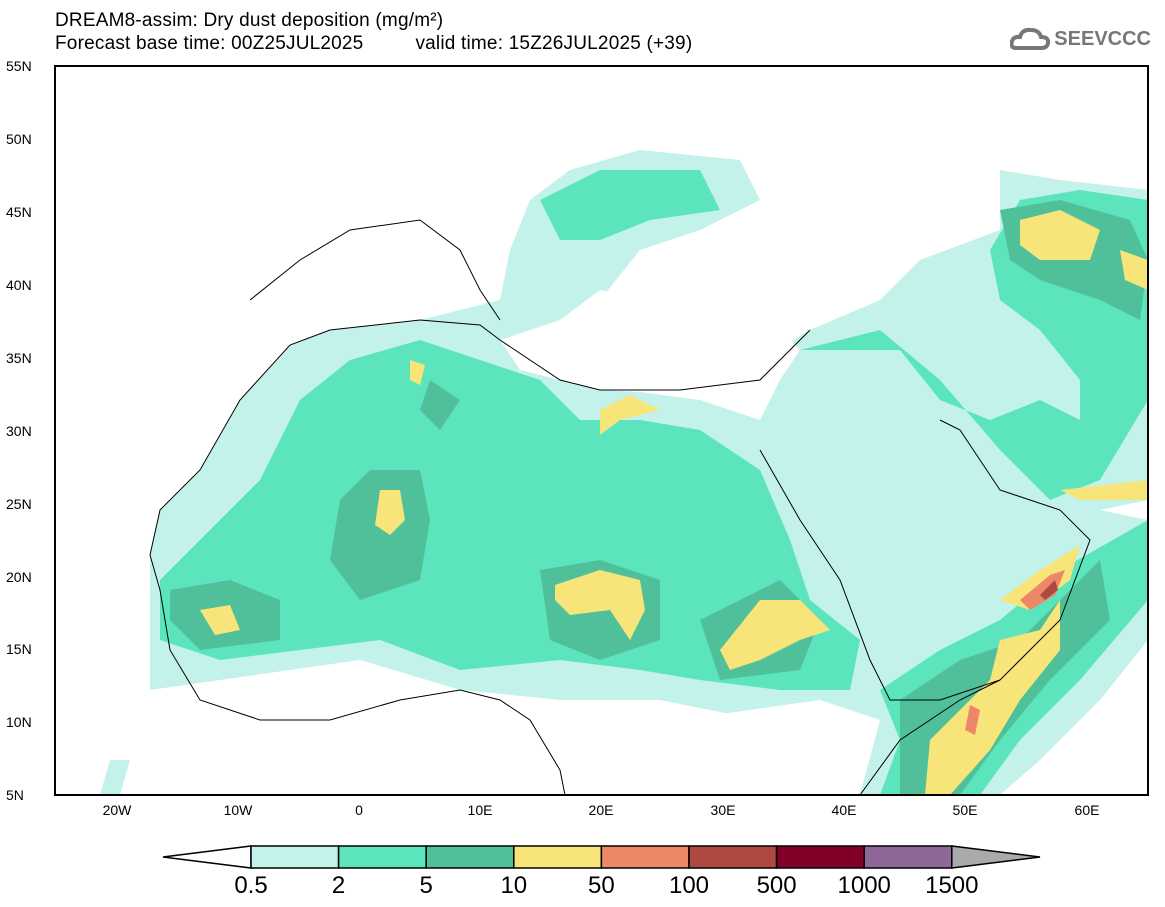 This screenshot has height=907, width=1165. What do you see at coordinates (723, 810) in the screenshot?
I see `lon-label: 30E` at bounding box center [723, 810].